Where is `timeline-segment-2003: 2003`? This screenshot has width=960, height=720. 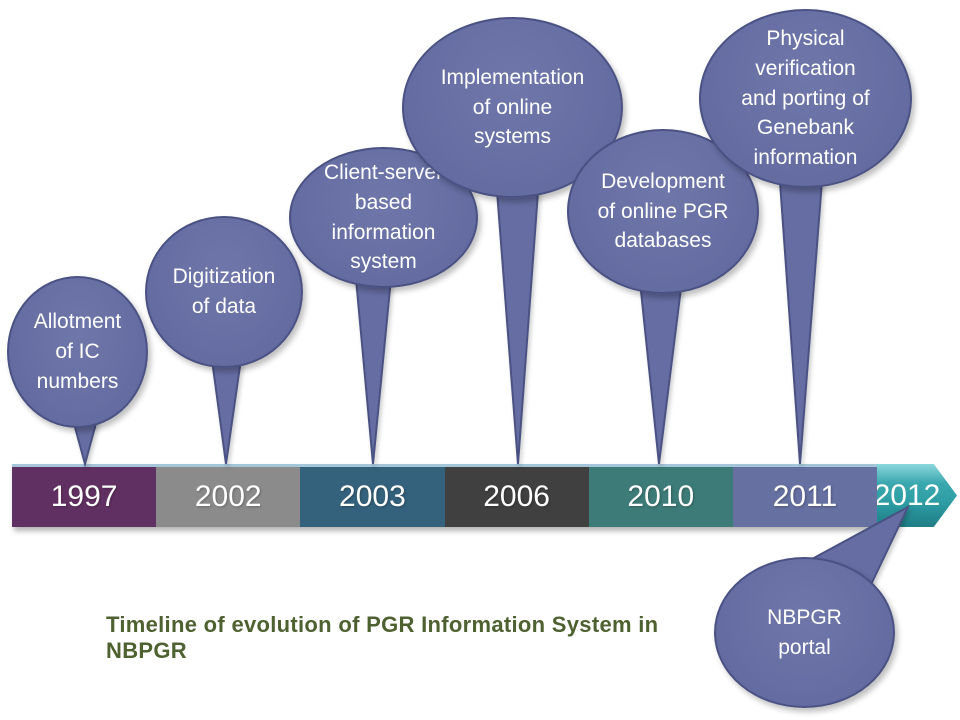
timeline-segment-2003: 2003 is located at coordinates (372, 497).